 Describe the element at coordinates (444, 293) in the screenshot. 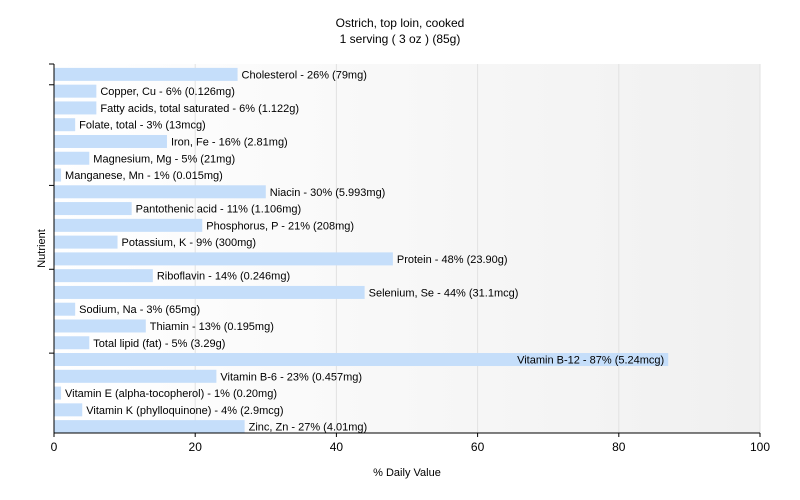

I see `bar-label: Selenium, Se - 44% (31.1mcg)` at that location.